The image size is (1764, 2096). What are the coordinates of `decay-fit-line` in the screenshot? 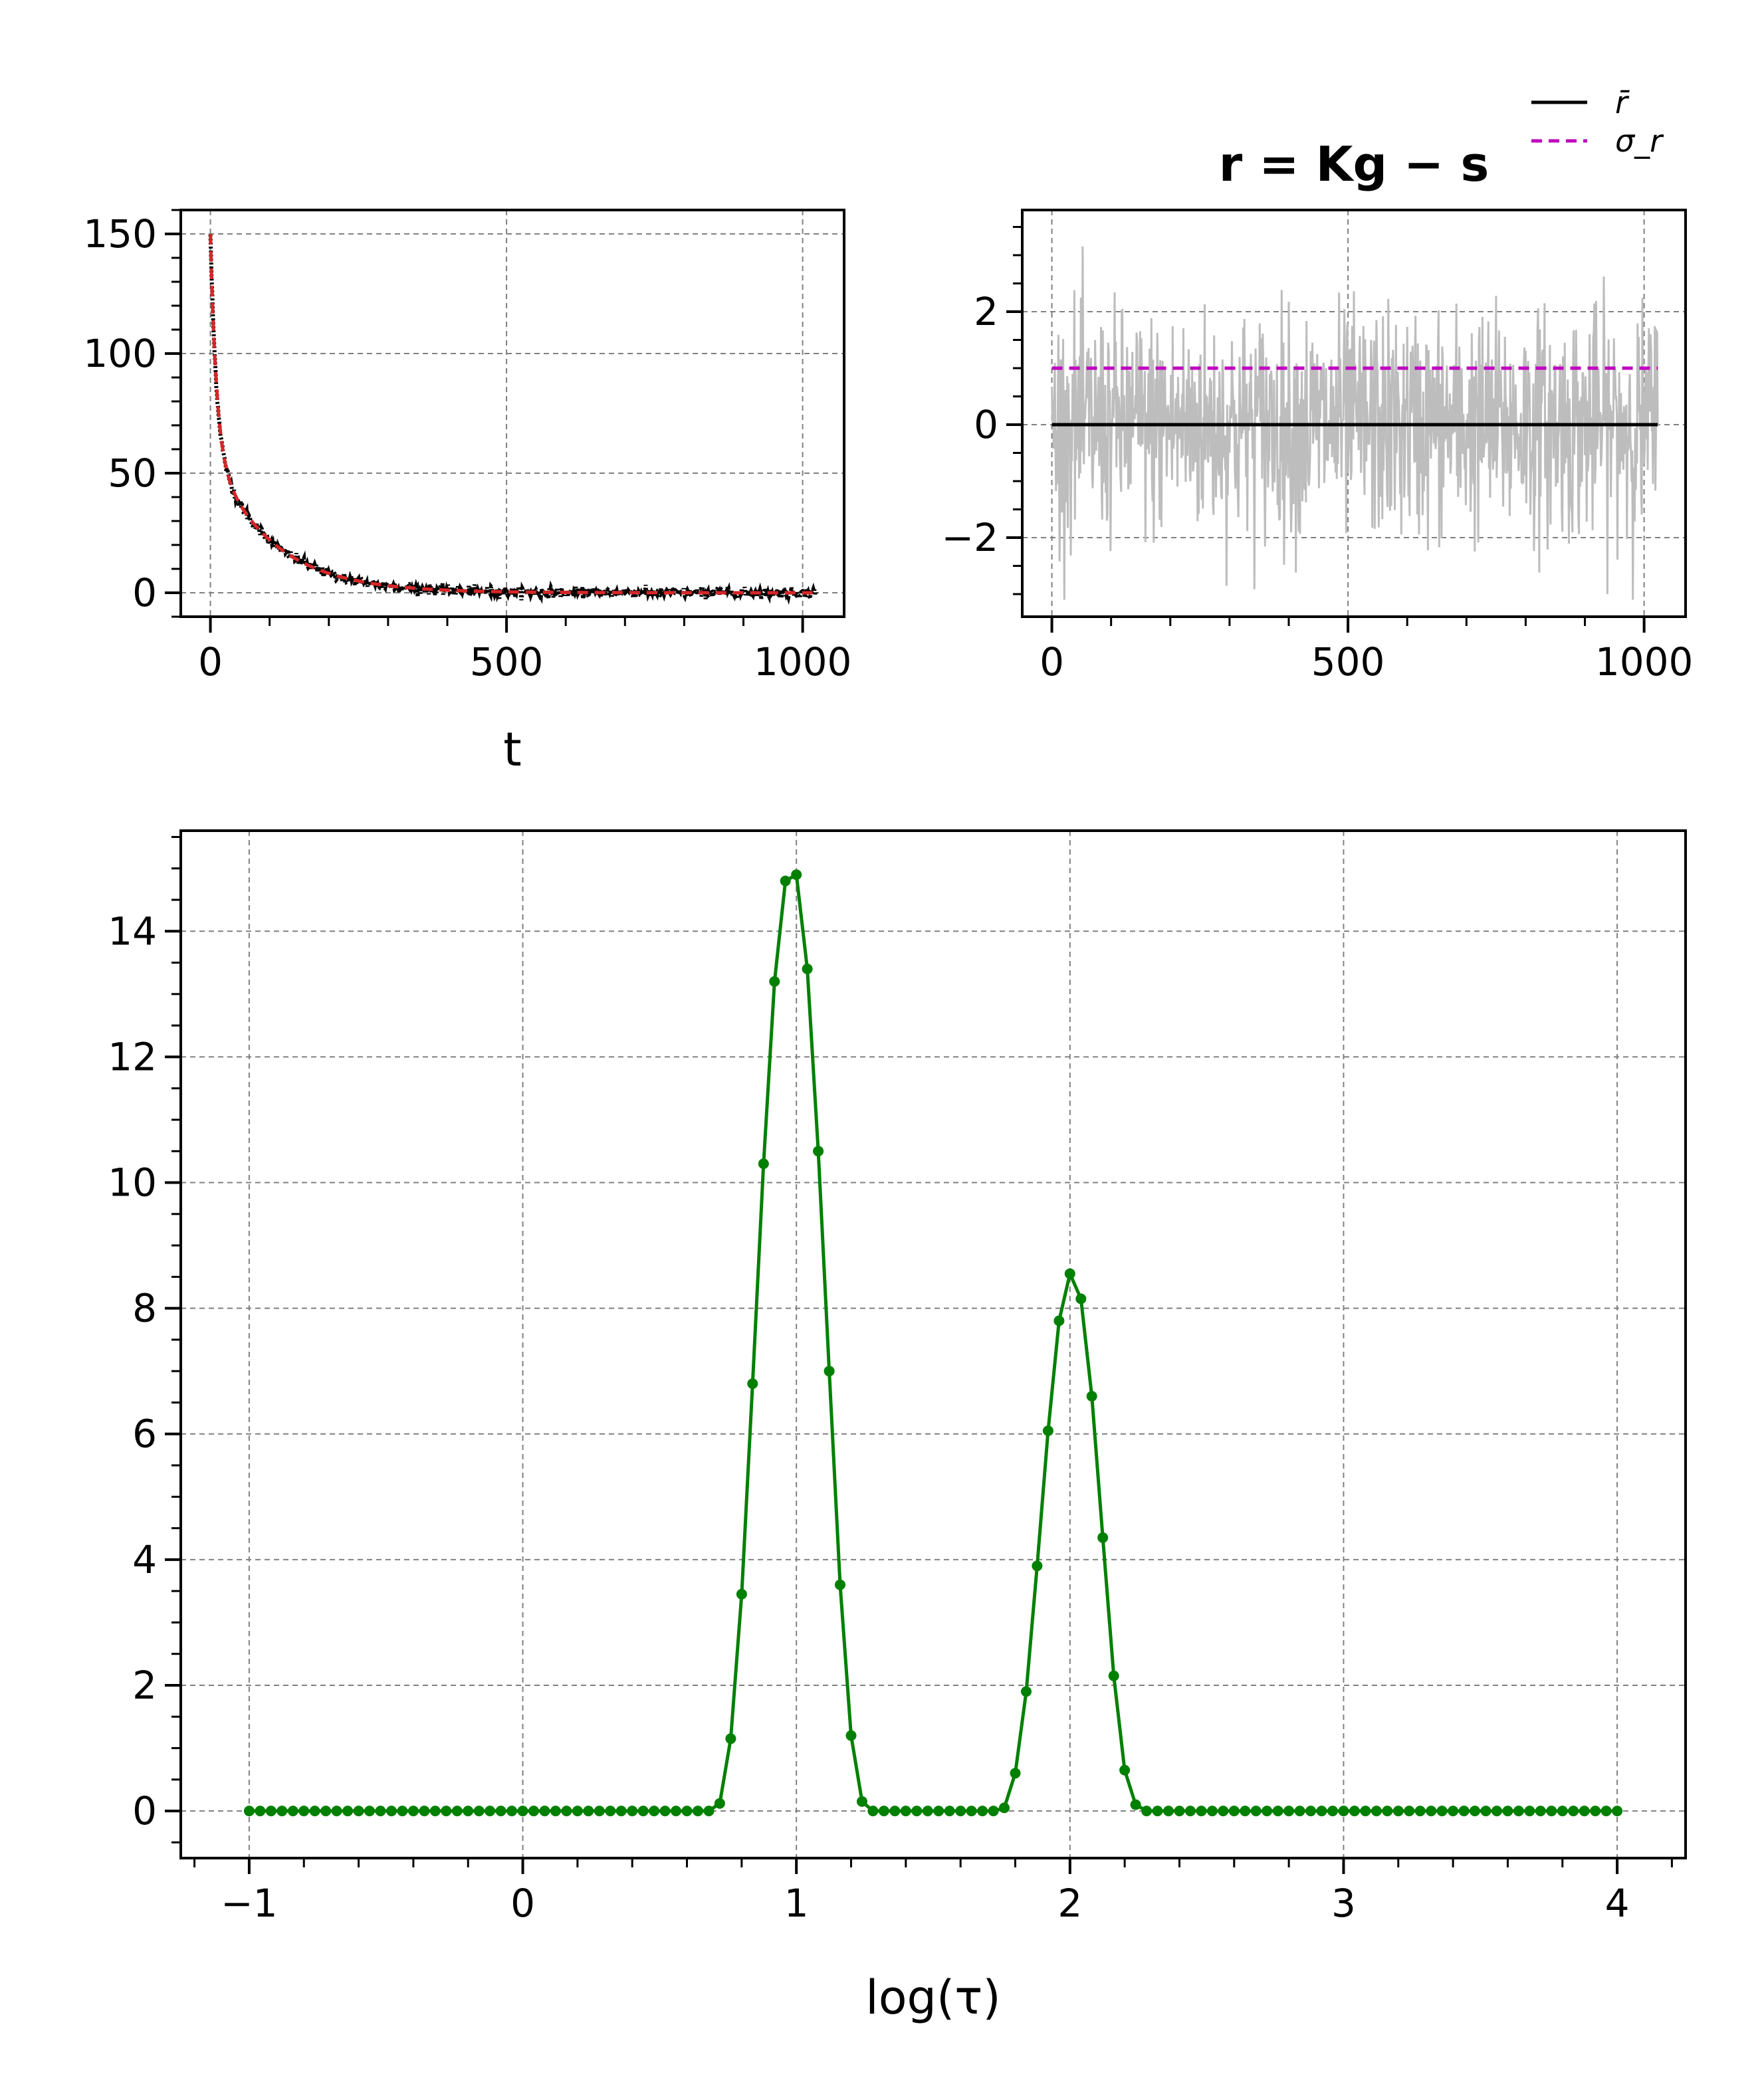 It's located at (513, 414).